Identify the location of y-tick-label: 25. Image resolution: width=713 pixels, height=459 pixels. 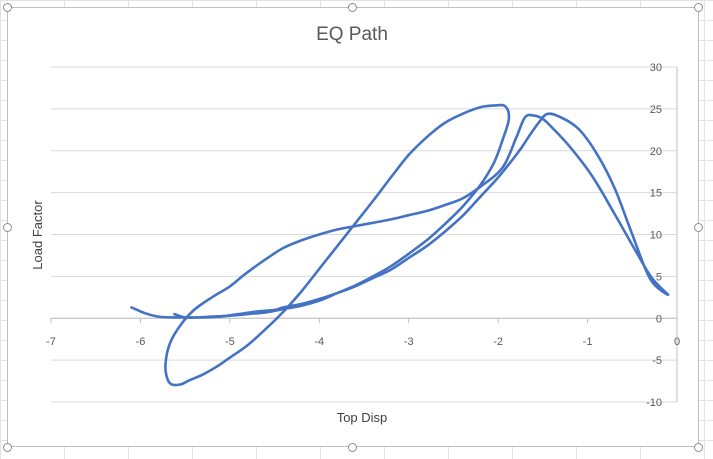
(656, 110).